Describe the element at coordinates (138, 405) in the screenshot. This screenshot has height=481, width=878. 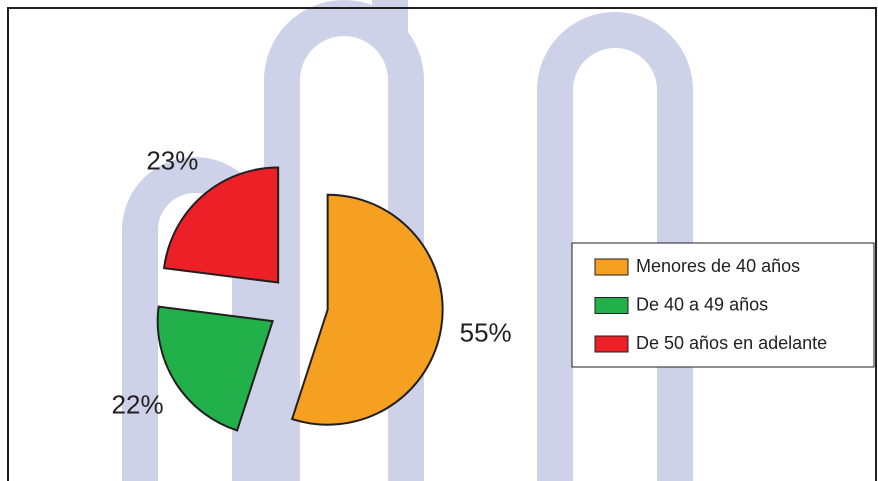
I see `data-label: 22%` at that location.